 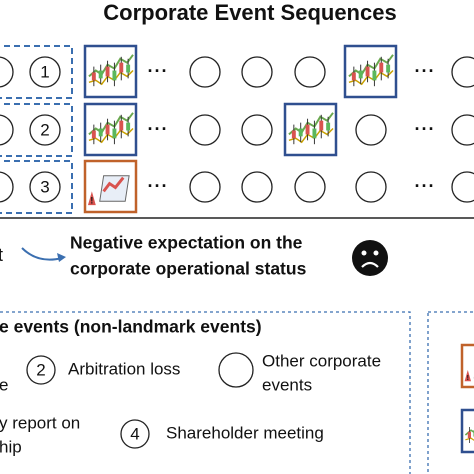 I want to click on legend-label: Shareholder meeting, so click(x=245, y=432).